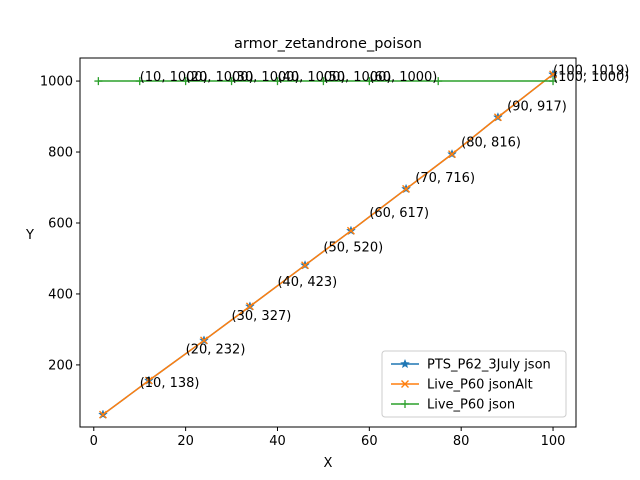 This screenshot has width=640, height=480. I want to click on y-tick-label: 800, so click(60, 153).